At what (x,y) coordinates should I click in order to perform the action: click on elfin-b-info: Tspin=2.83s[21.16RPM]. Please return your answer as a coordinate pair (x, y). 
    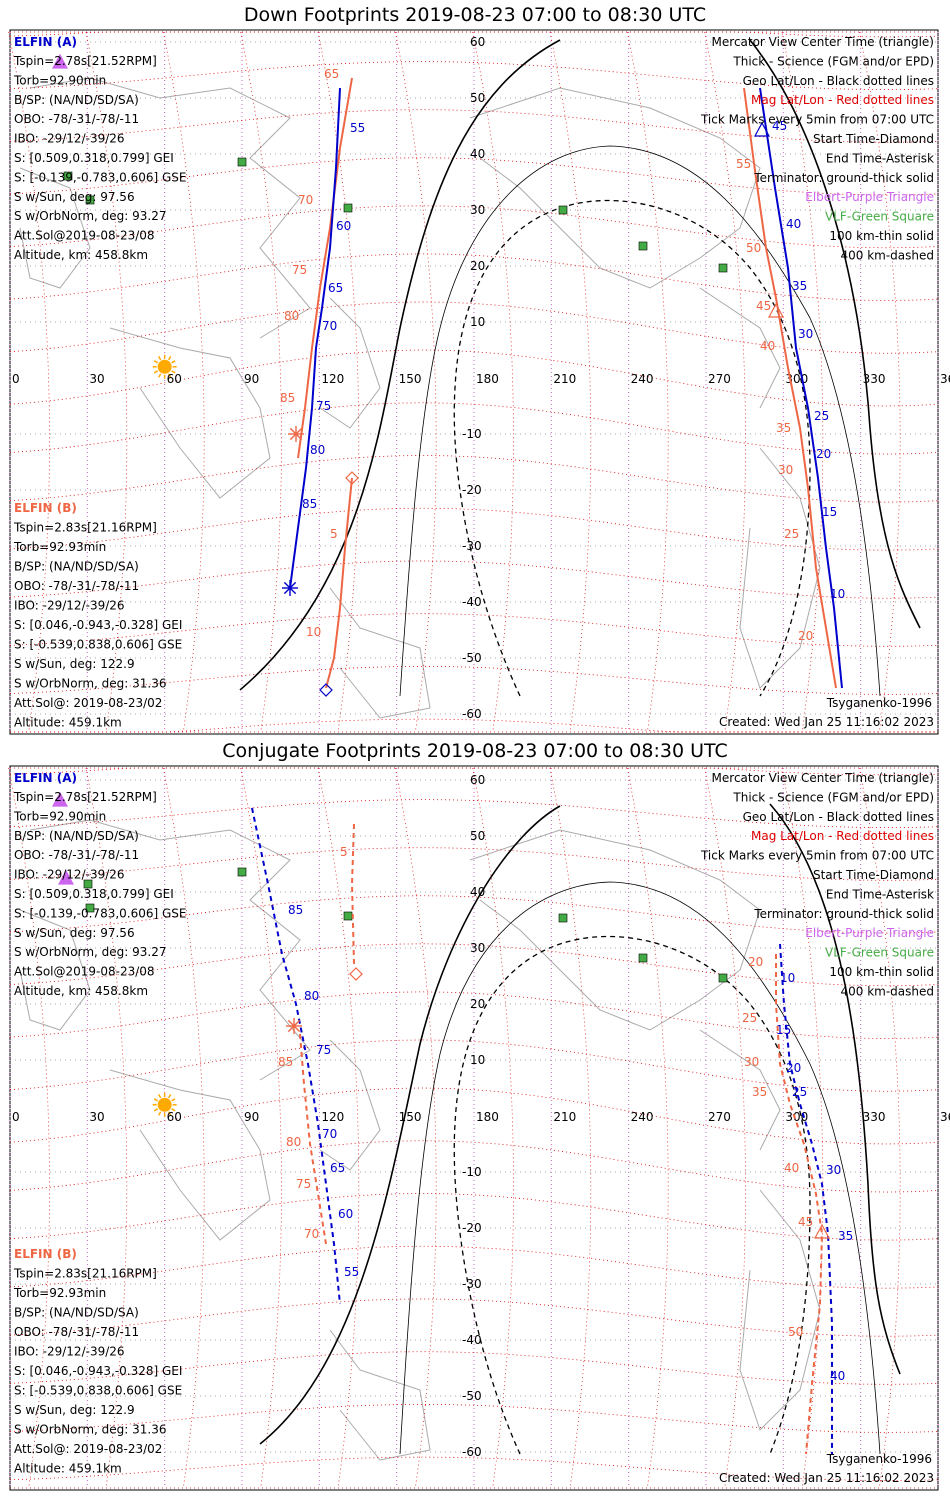
    Looking at the image, I should click on (85, 528).